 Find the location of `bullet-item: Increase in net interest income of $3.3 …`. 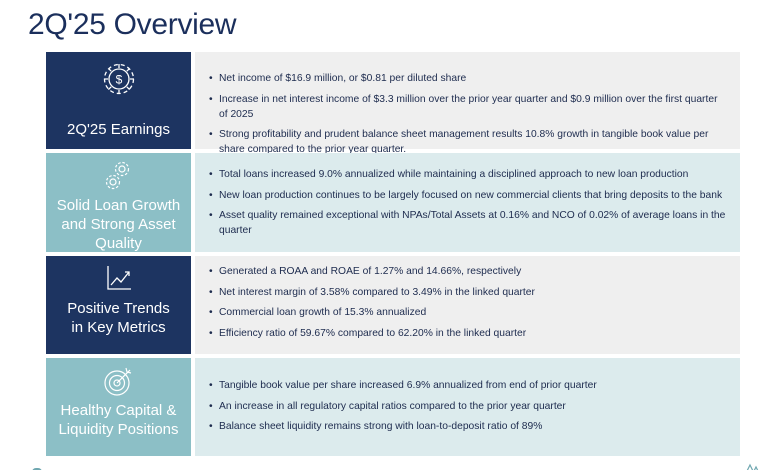

bullet-item: Increase in net interest income of $3.3 … is located at coordinates (468, 107).